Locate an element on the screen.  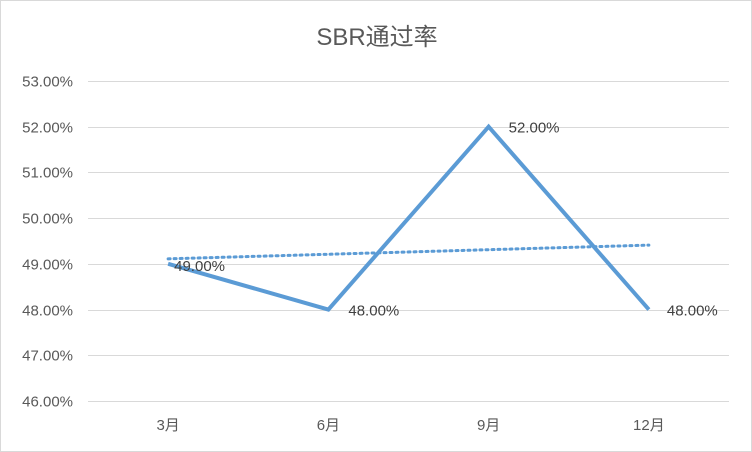
y-tick-label: 51.00% is located at coordinates (47, 173).